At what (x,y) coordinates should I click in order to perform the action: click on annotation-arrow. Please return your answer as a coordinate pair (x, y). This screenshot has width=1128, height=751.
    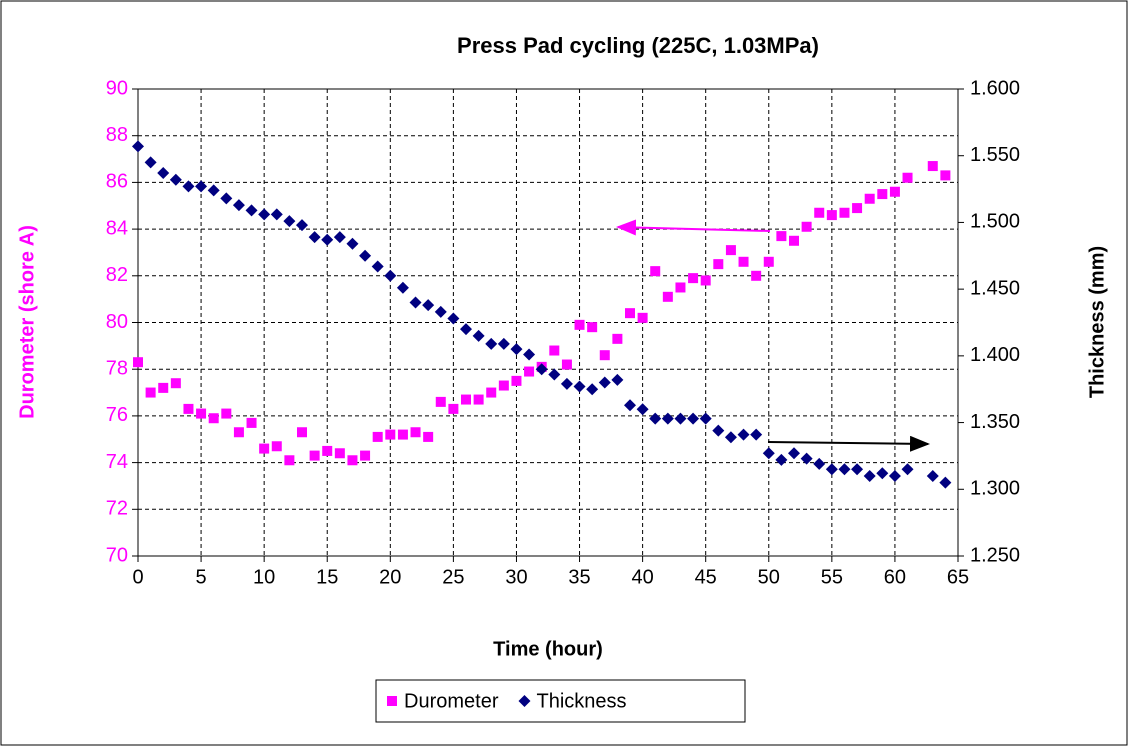
    Looking at the image, I should click on (848, 443).